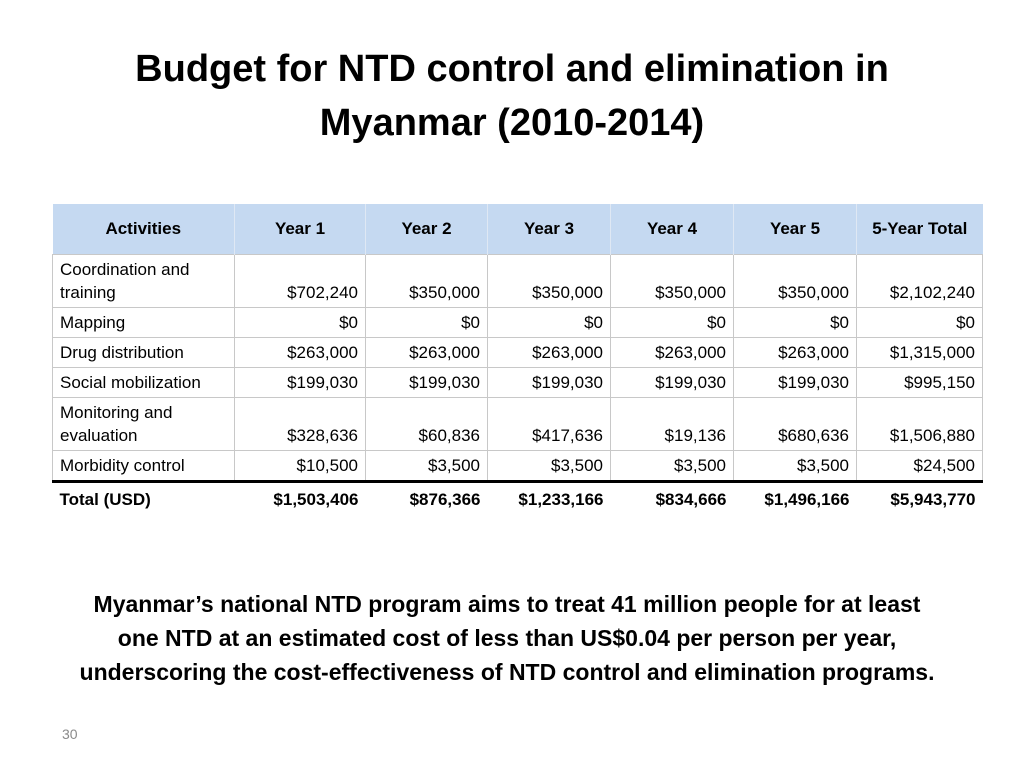  What do you see at coordinates (300, 229) in the screenshot?
I see `header-year-1: Year 1` at bounding box center [300, 229].